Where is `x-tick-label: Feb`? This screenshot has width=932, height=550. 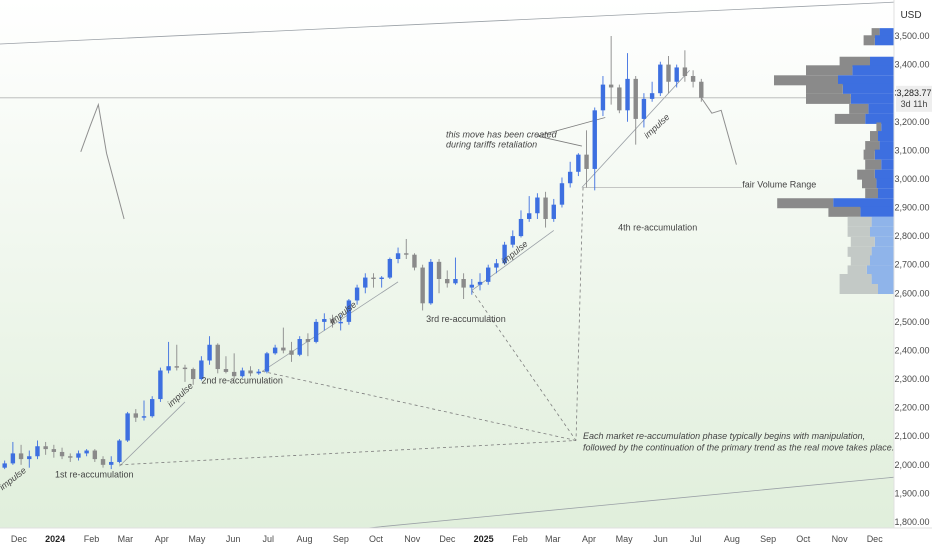 x-tick-label: Feb is located at coordinates (92, 539).